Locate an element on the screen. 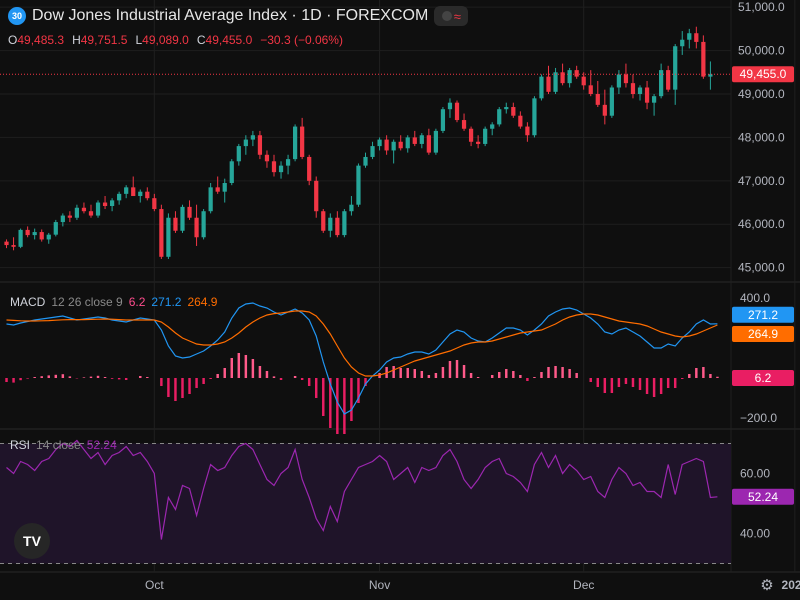 The width and height of the screenshot is (800, 600). signal-value-badge-bg is located at coordinates (763, 334).